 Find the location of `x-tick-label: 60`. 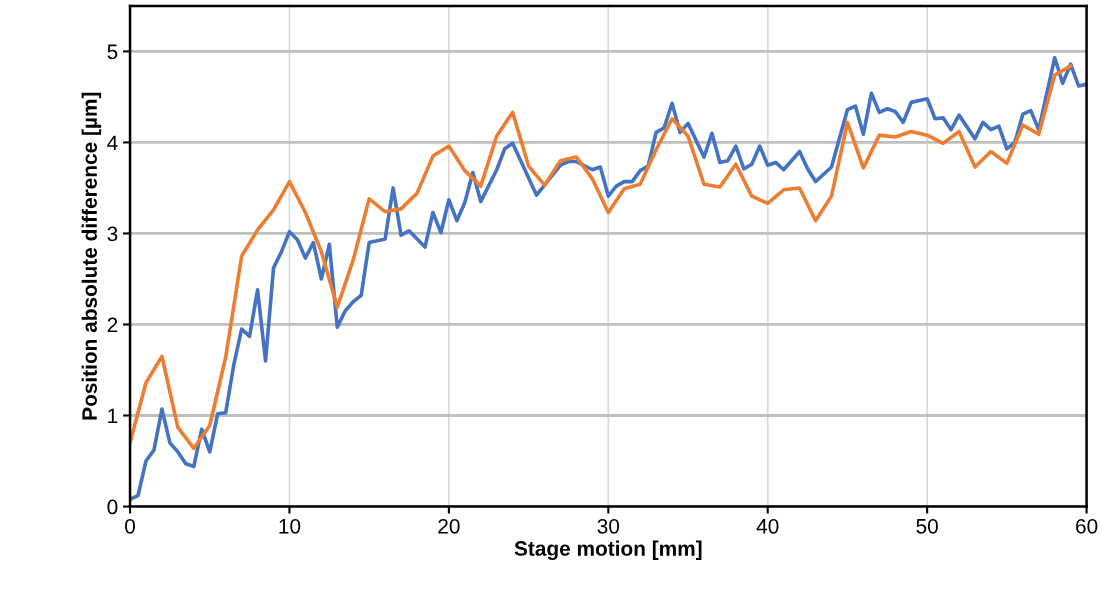

x-tick-label: 60 is located at coordinates (1087, 526).